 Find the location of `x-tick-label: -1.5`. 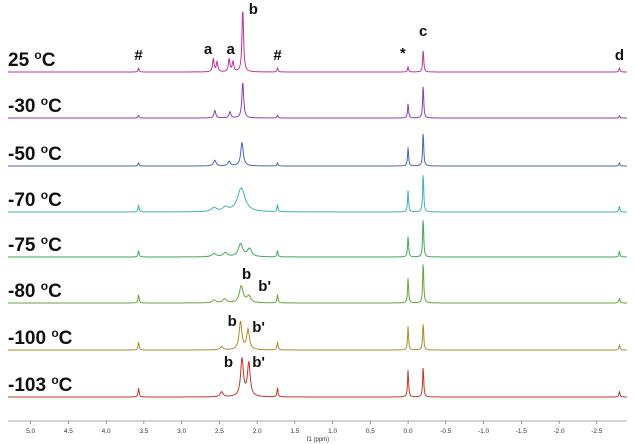

x-tick-label: -1.5 is located at coordinates (522, 431).